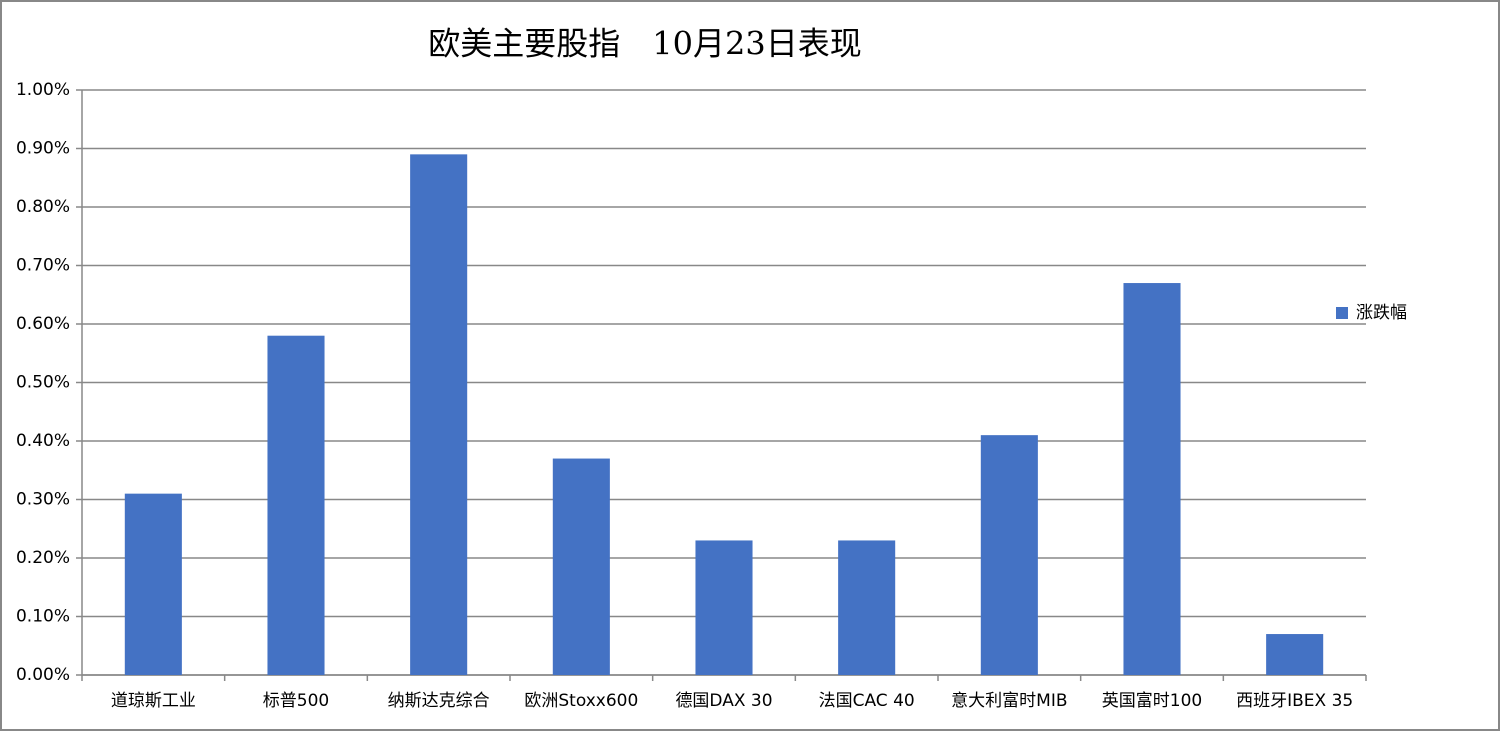 This screenshot has width=1500, height=731. What do you see at coordinates (43, 90) in the screenshot?
I see `y-tick-label: 1.00%` at bounding box center [43, 90].